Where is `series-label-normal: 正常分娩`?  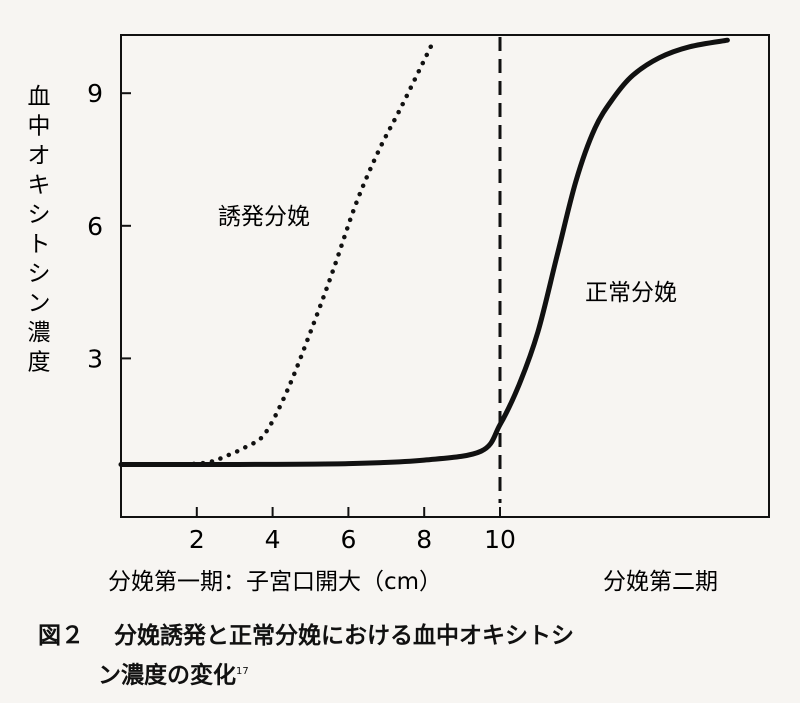
series-label-normal: 正常分娩 is located at coordinates (631, 293).